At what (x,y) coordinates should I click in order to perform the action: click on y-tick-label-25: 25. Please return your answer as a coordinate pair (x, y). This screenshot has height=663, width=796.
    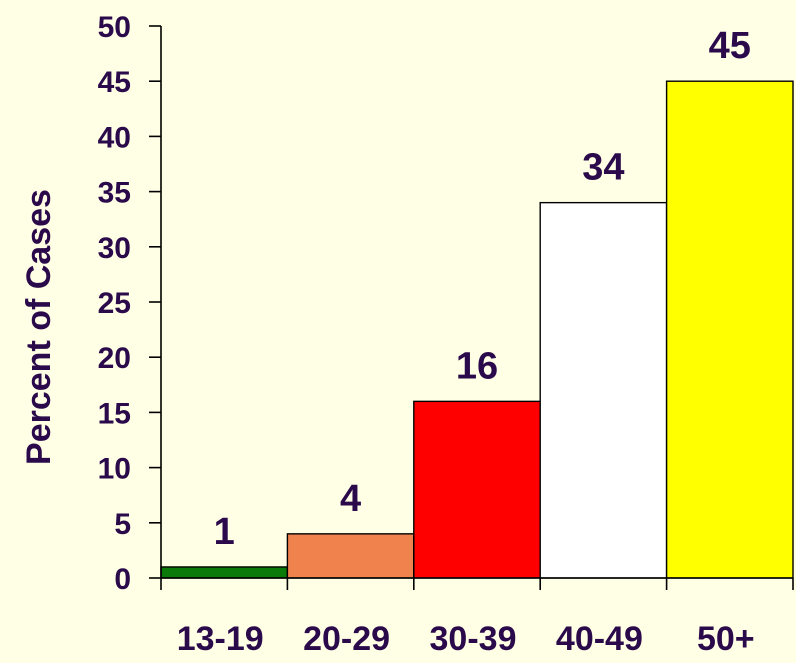
    Looking at the image, I should click on (114, 303).